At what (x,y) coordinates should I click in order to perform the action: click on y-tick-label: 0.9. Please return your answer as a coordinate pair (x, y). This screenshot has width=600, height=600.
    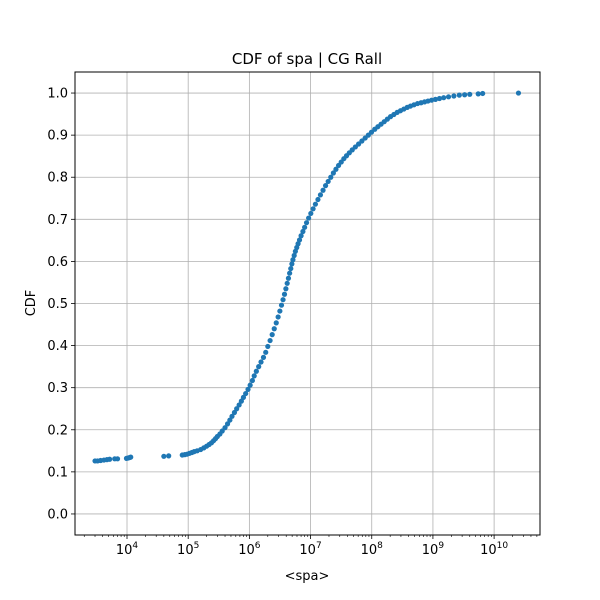
    Looking at the image, I should click on (57, 136).